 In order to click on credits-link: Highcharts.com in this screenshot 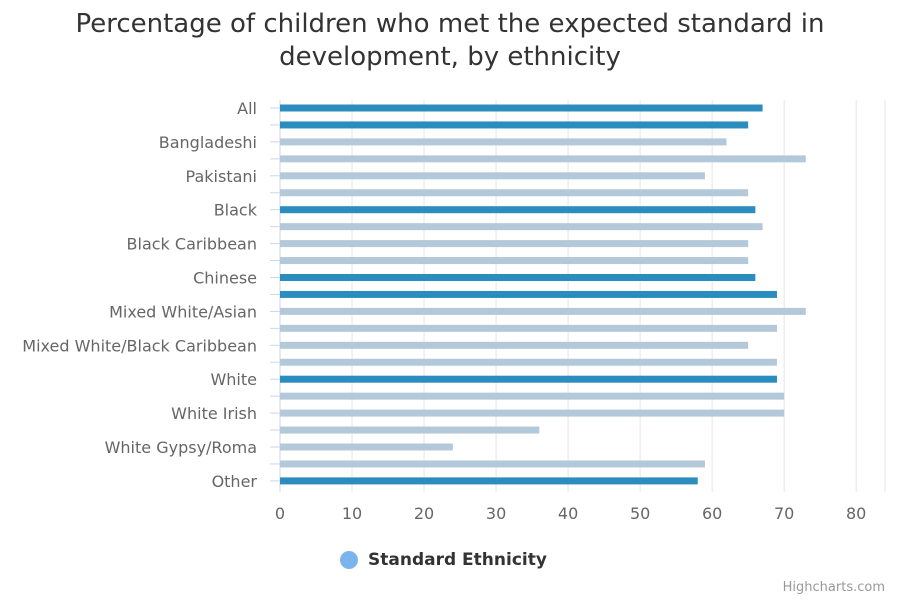, I will do `click(833, 587)`.